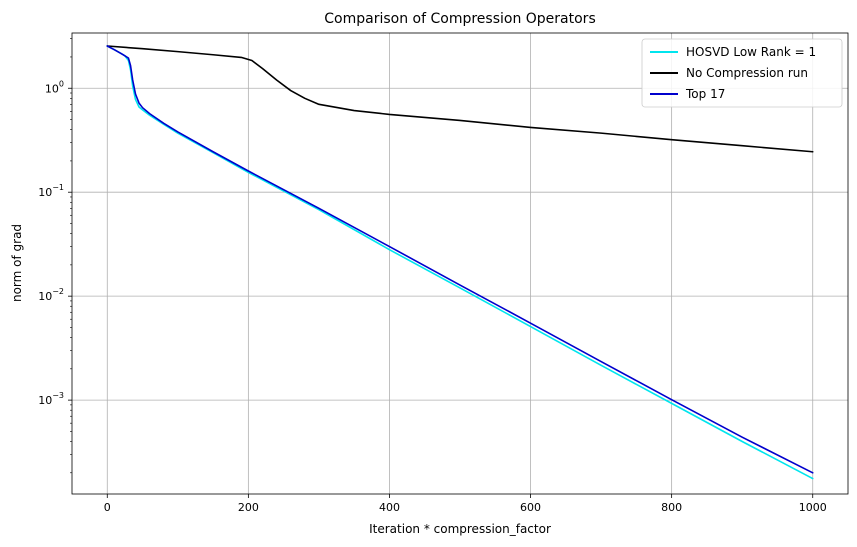  What do you see at coordinates (389, 507) in the screenshot?
I see `x-tick-label: 400` at bounding box center [389, 507].